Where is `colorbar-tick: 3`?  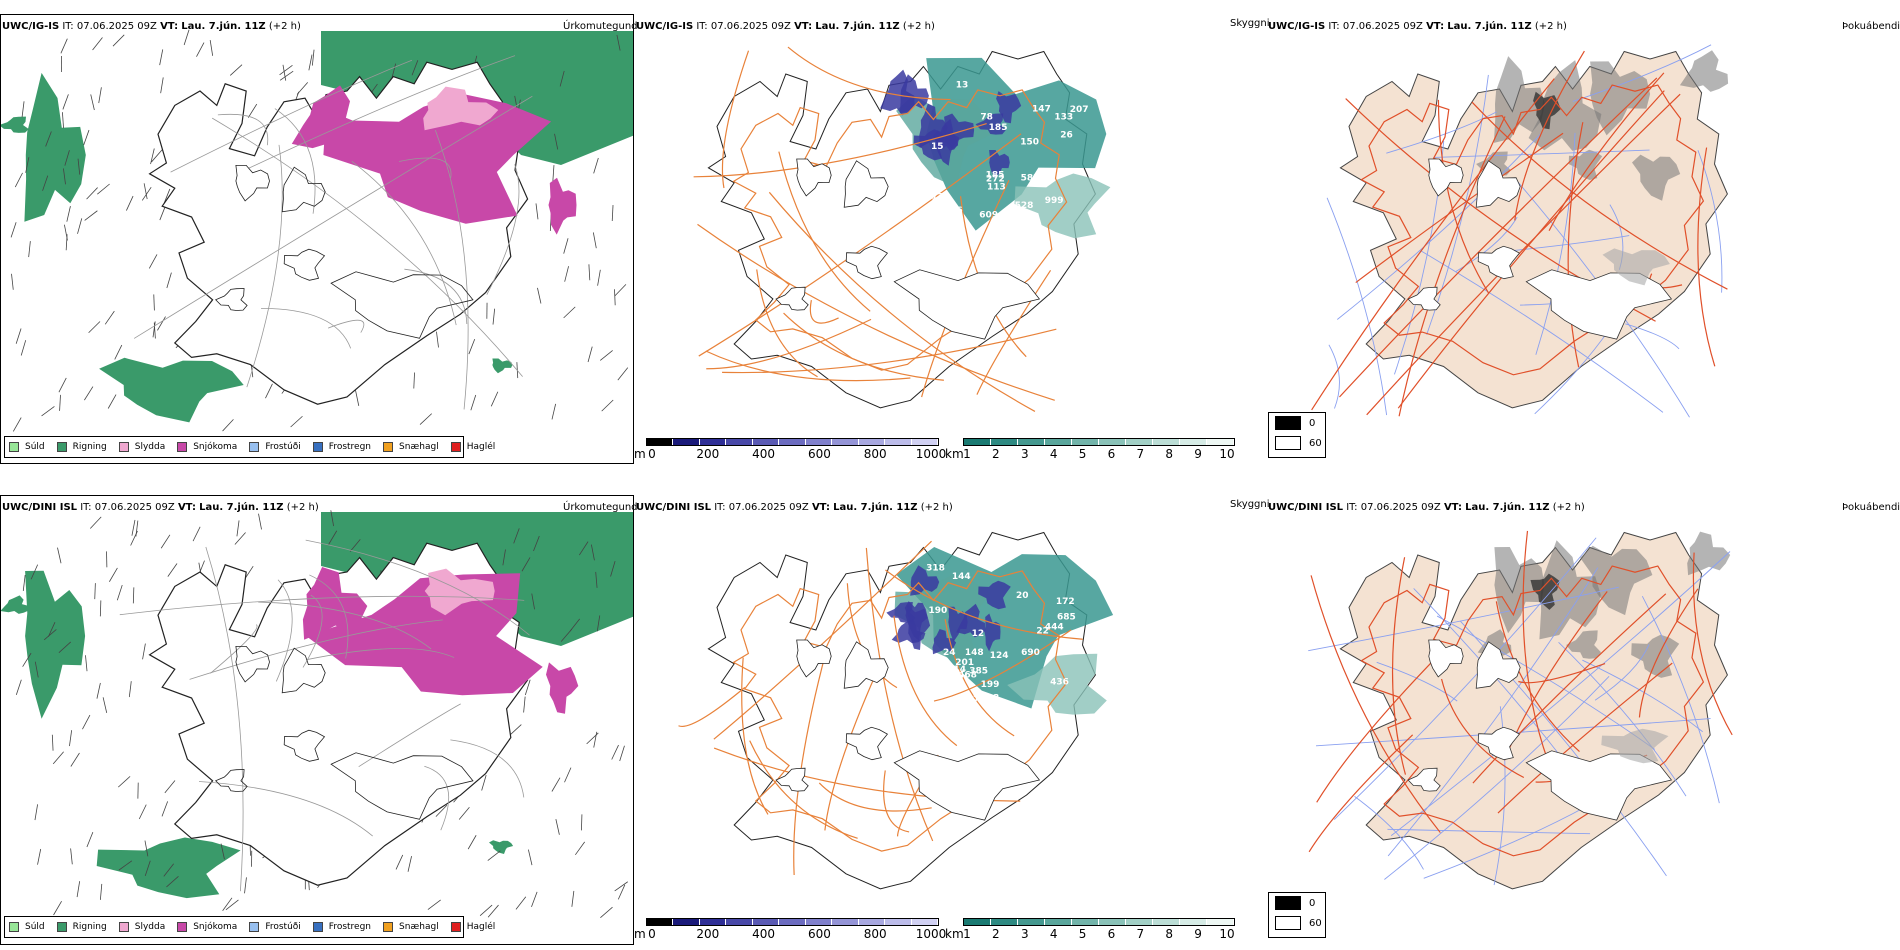
colorbar-tick: 3 is located at coordinates (1024, 934).